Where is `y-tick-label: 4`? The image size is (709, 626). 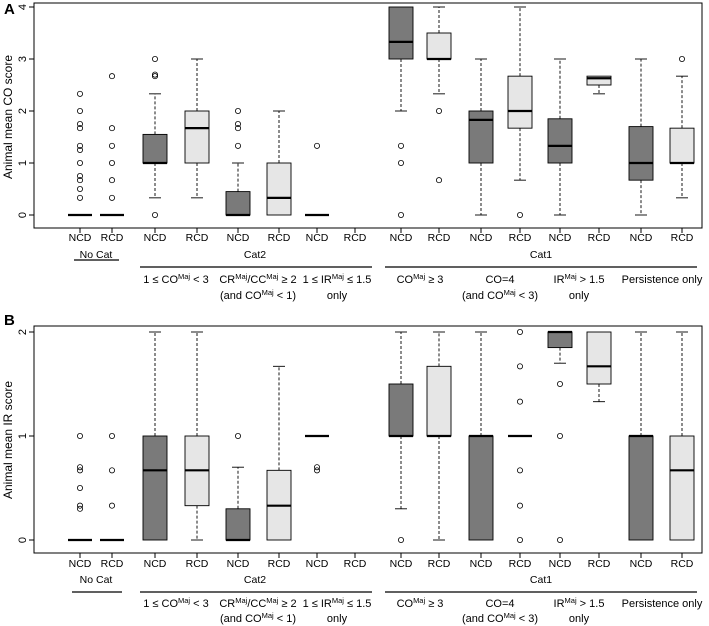 y-tick-label: 4 is located at coordinates (23, 7).